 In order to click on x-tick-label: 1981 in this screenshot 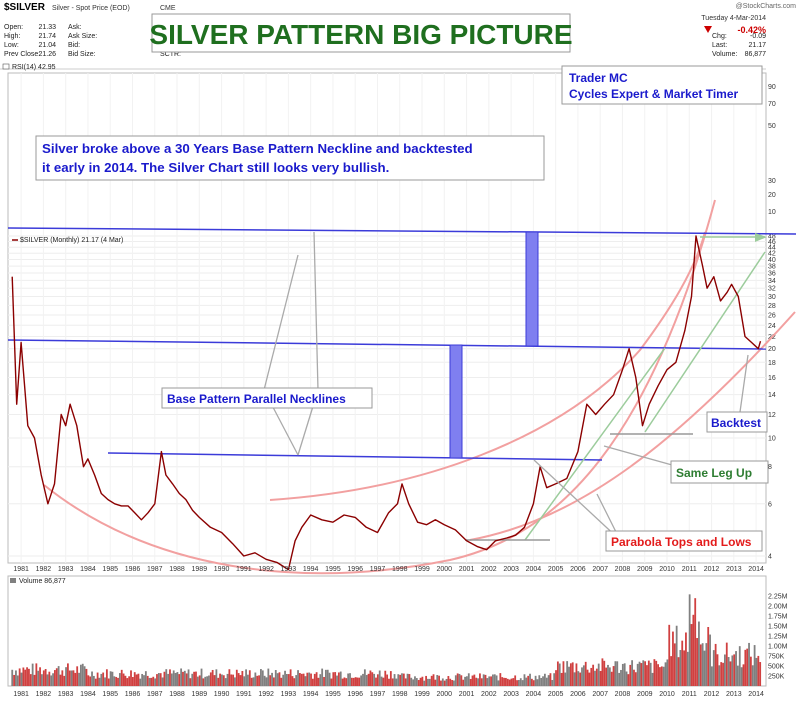, I will do `click(21, 569)`.